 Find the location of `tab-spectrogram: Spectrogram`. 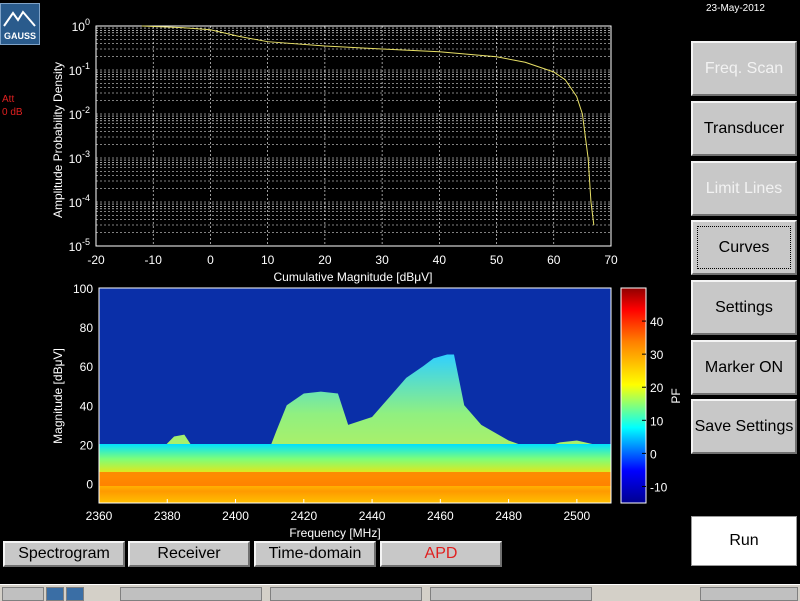

tab-spectrogram: Spectrogram is located at coordinates (64, 554).